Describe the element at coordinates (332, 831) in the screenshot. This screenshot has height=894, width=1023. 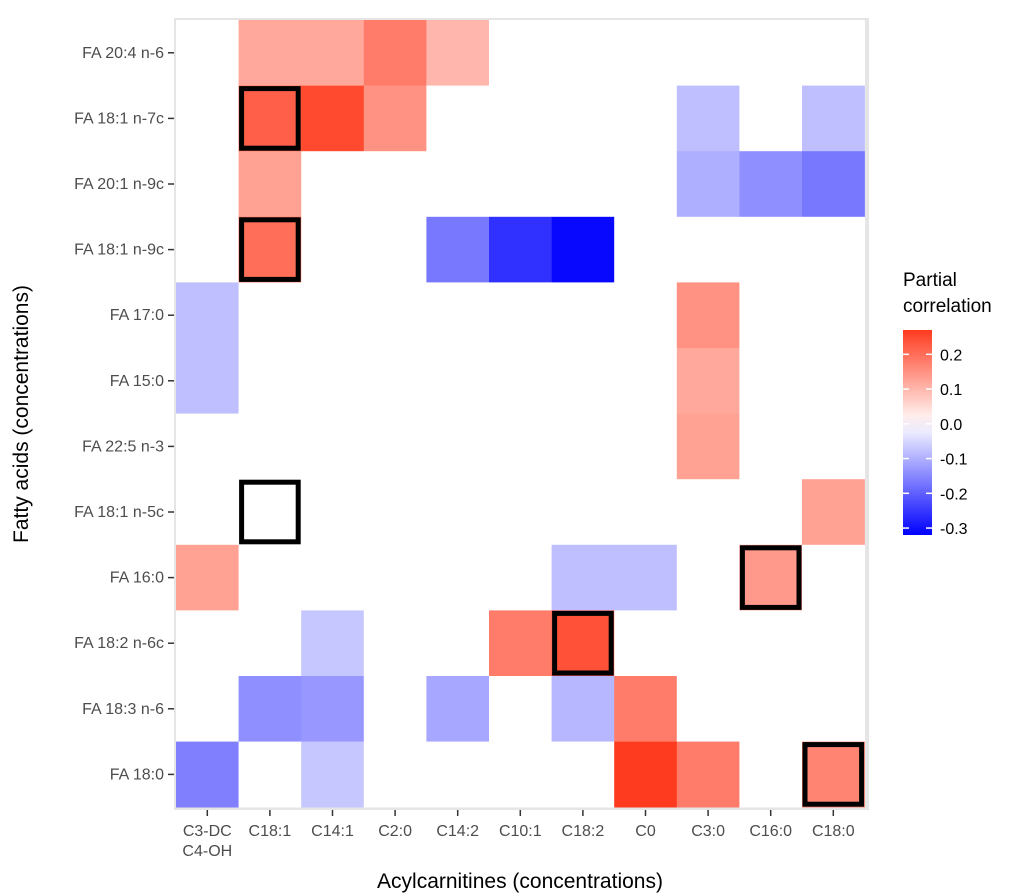
I see `x-tick-label: C14:1` at that location.